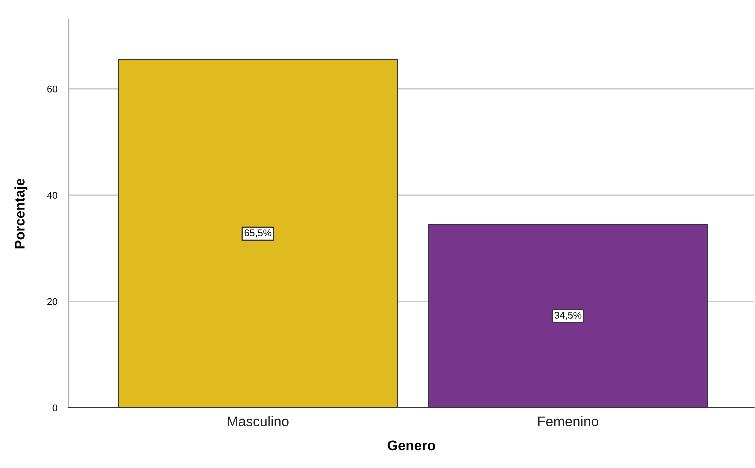 This screenshot has width=755, height=468. What do you see at coordinates (53, 89) in the screenshot?
I see `y-tick-label: 60` at bounding box center [53, 89].